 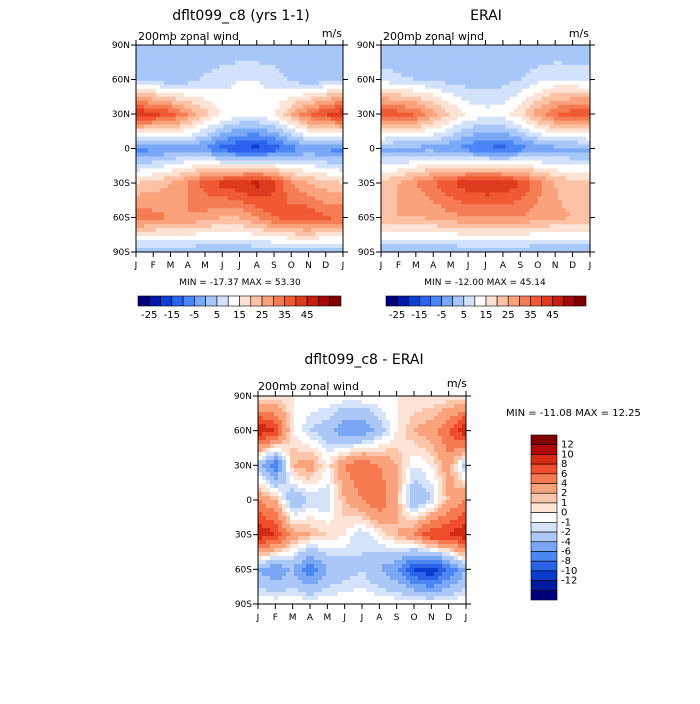 What do you see at coordinates (239, 315) in the screenshot?
I see `colorbar-label: 15` at bounding box center [239, 315].